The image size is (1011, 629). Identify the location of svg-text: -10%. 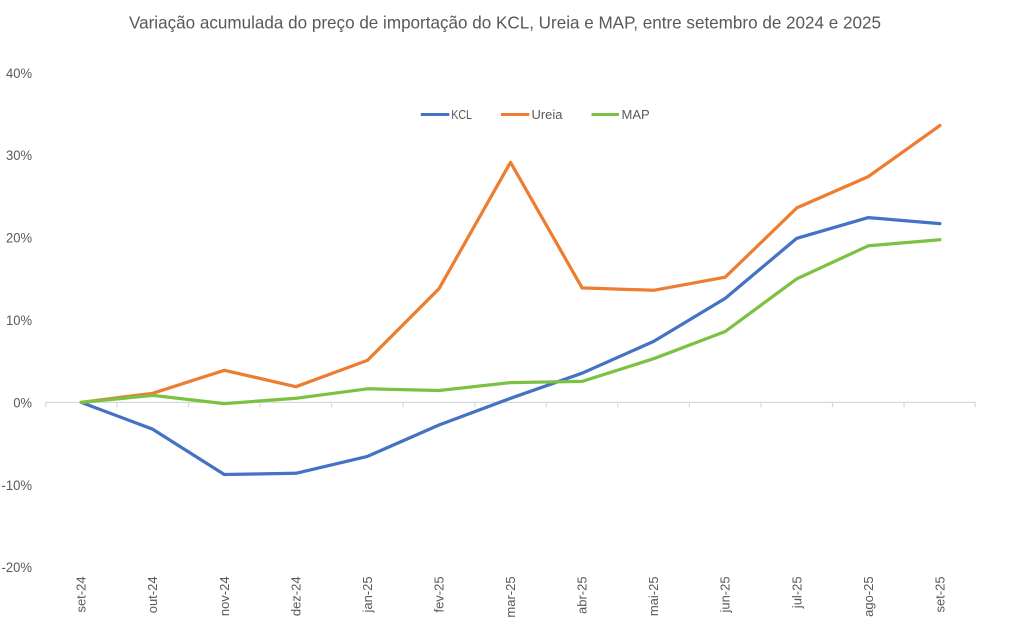
(17, 485).